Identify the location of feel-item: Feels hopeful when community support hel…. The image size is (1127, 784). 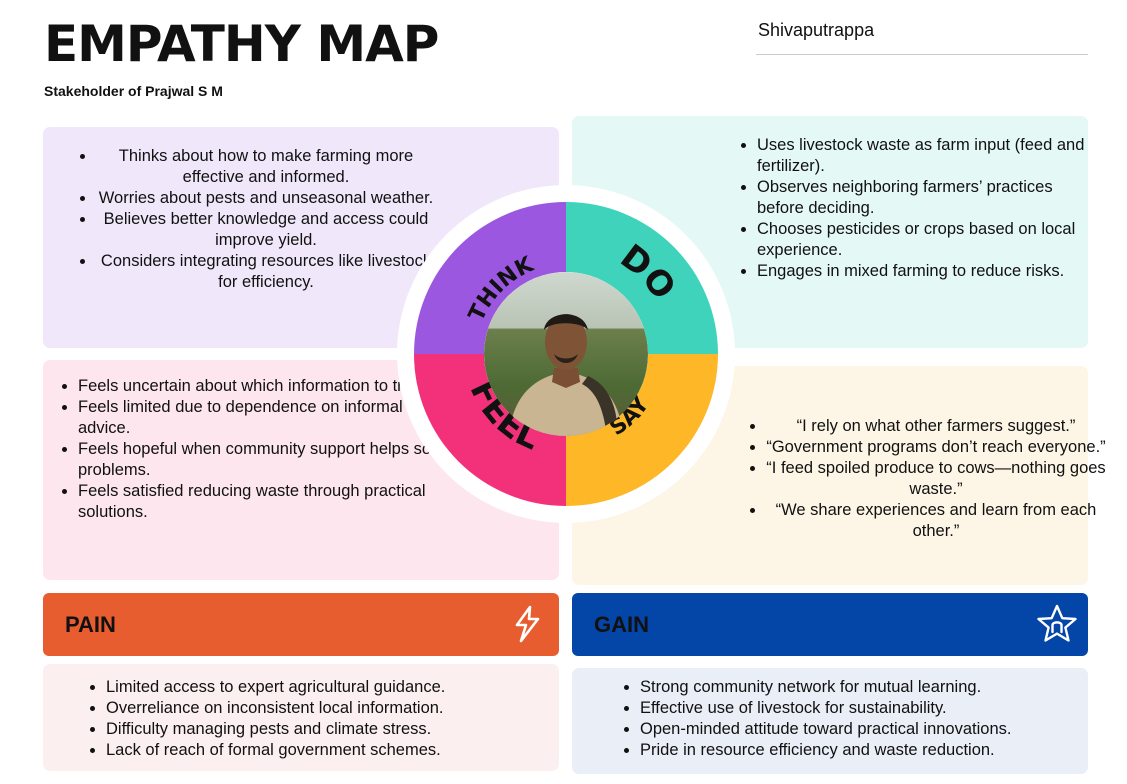
(265, 460).